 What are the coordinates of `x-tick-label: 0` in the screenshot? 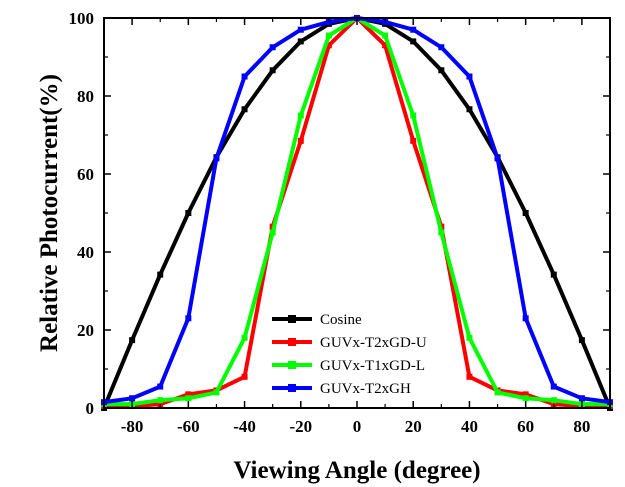 It's located at (357, 426).